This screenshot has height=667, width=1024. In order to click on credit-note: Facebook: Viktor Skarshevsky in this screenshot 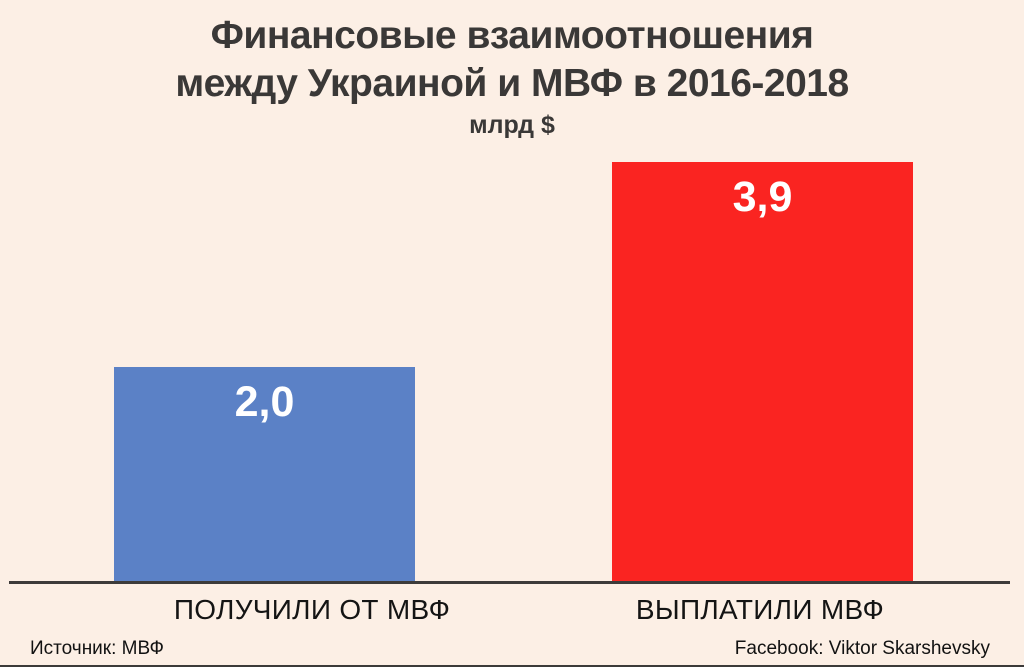, I will do `click(862, 648)`.